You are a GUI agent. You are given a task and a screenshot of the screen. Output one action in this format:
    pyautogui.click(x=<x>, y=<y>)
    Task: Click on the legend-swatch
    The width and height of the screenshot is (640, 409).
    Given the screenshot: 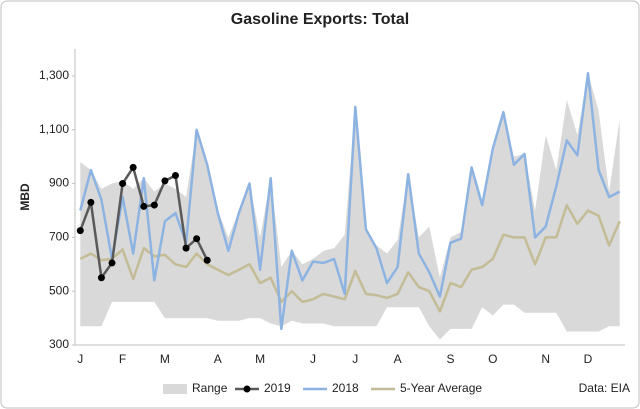 What is the action you would take?
    pyautogui.click(x=175, y=389)
    